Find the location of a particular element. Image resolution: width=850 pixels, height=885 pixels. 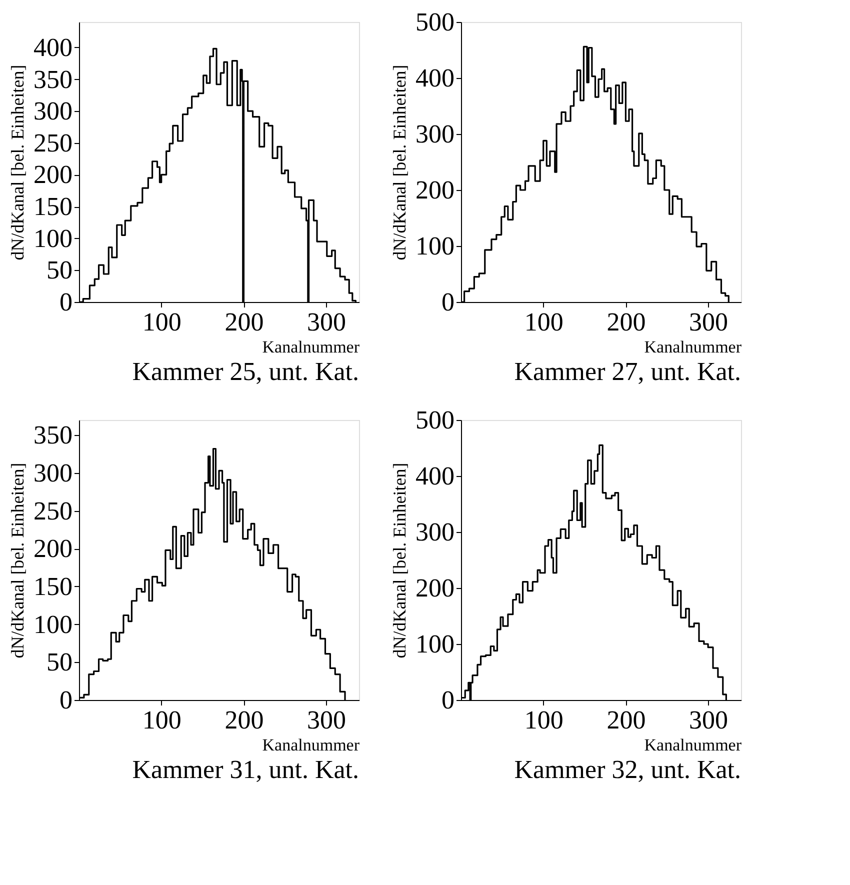

text: Kammer 31, unt. Kat. is located at coordinates (245, 769).